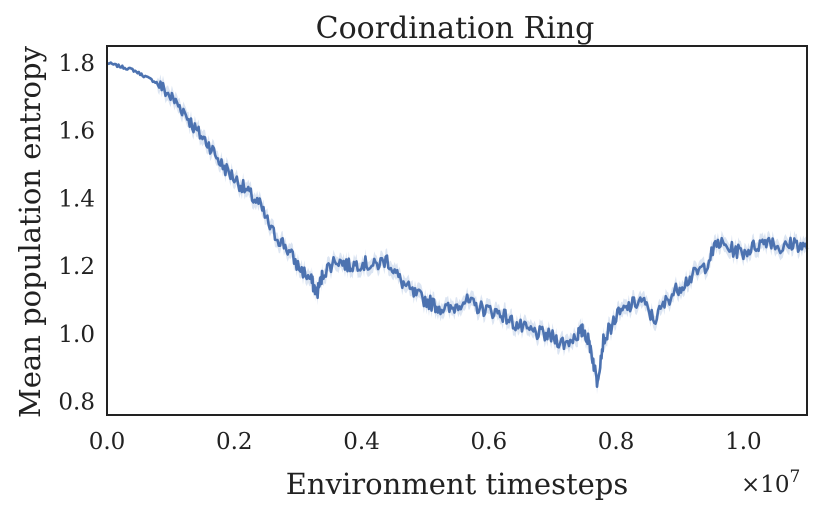 The width and height of the screenshot is (830, 516). What do you see at coordinates (795, 477) in the screenshot?
I see `x-axis-multiplier-exponent: 7` at bounding box center [795, 477].